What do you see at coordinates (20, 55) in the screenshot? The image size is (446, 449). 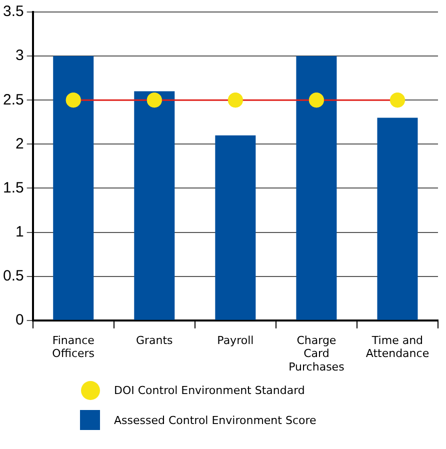 I see `y-tick-label: 3` at bounding box center [20, 55].